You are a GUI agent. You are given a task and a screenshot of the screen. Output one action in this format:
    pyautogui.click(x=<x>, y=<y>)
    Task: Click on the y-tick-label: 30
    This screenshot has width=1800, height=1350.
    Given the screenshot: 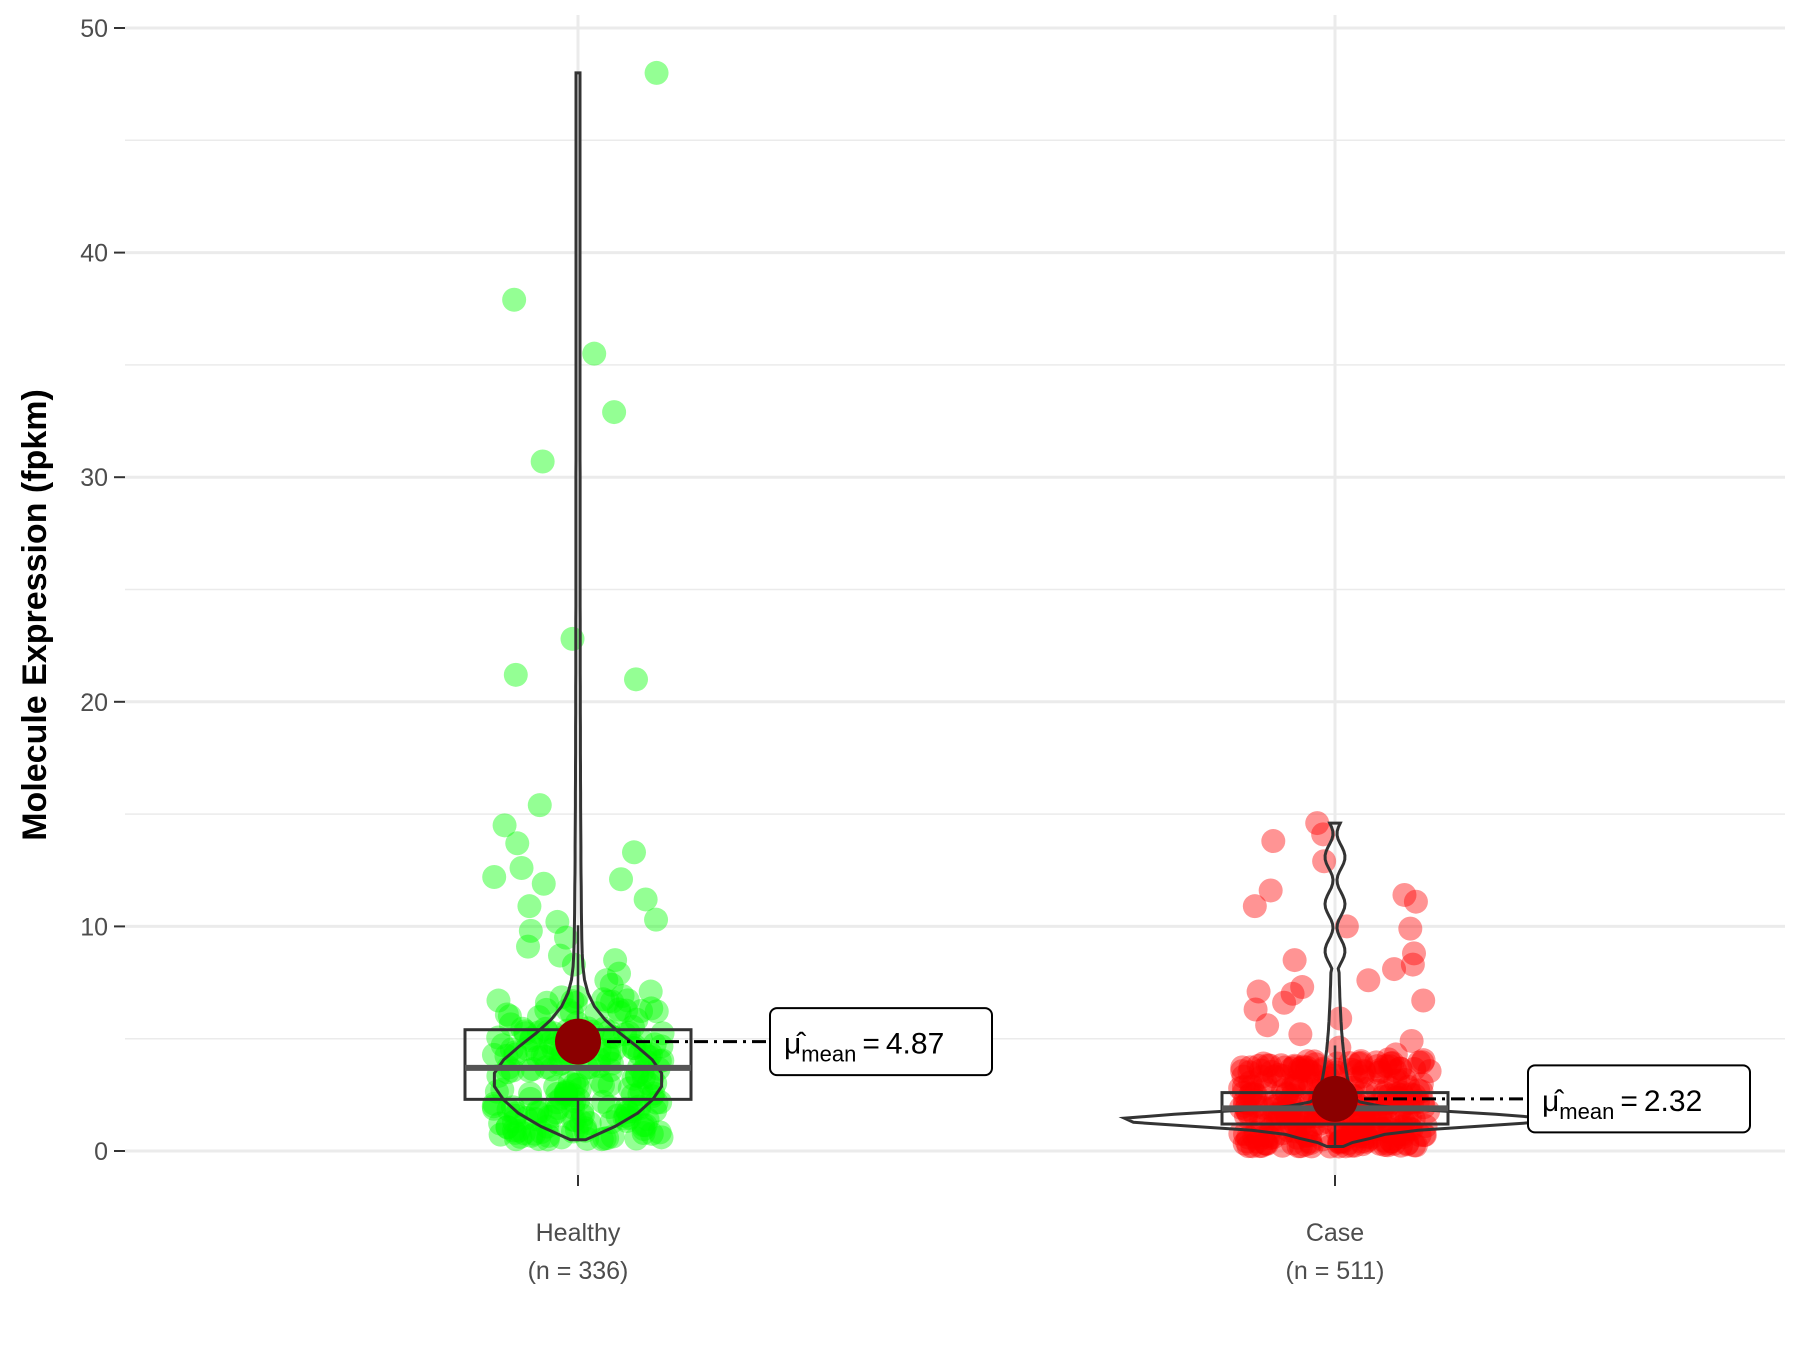 What is the action you would take?
    pyautogui.click(x=94, y=478)
    